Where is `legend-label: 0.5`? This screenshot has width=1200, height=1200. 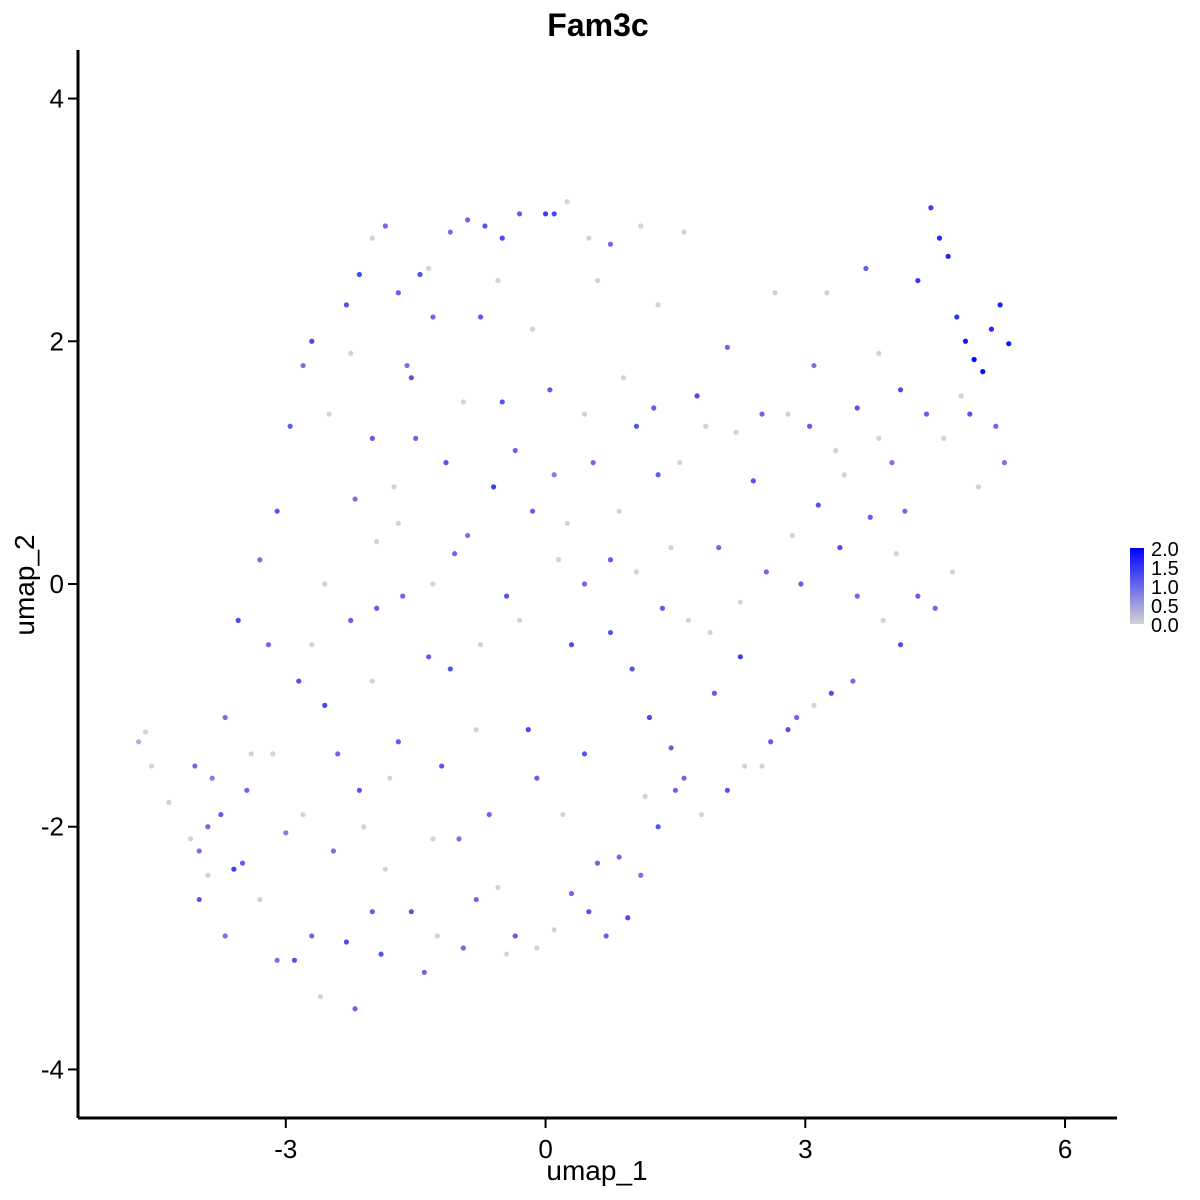
legend-label: 0.5 is located at coordinates (1165, 607).